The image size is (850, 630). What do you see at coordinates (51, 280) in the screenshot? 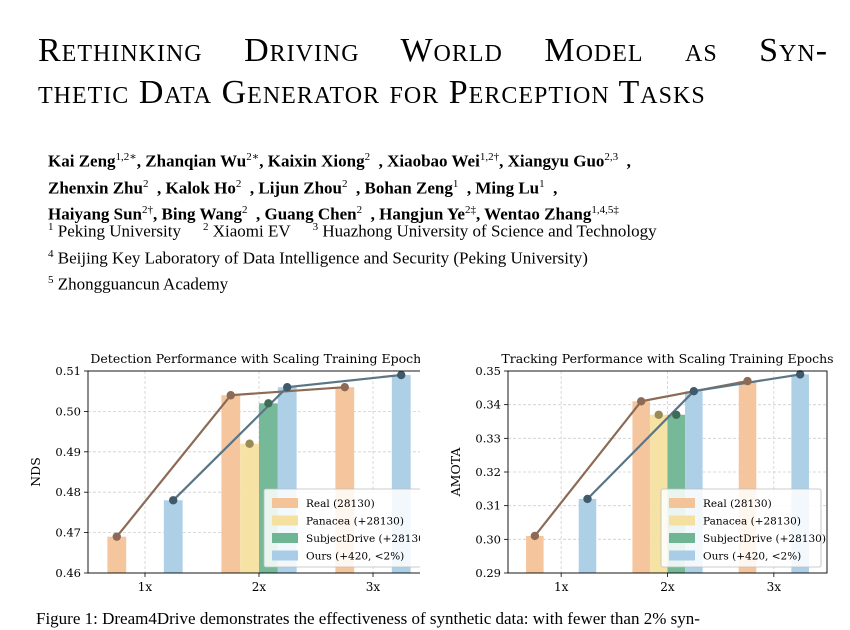
I see `affiliation-number: 5` at bounding box center [51, 280].